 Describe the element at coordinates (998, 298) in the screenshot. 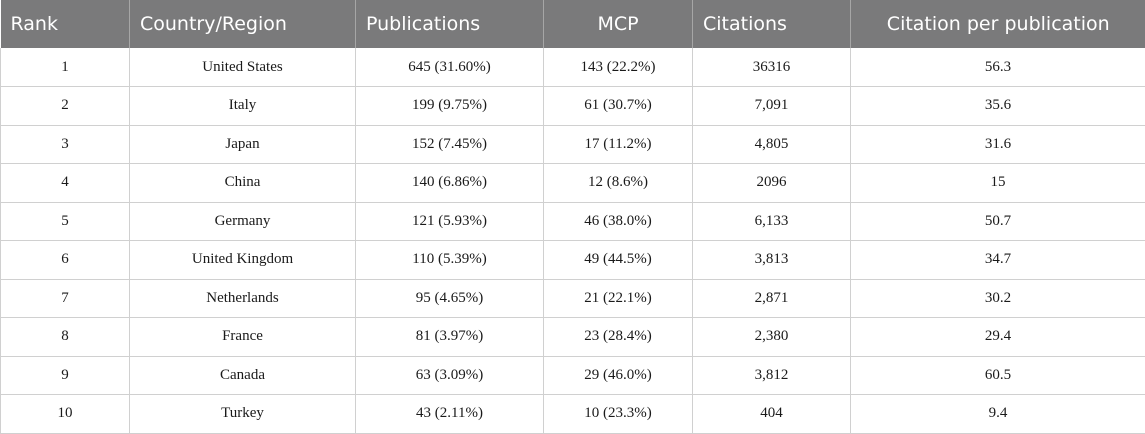

I see `cell-citation-per-publication: 30.2` at that location.